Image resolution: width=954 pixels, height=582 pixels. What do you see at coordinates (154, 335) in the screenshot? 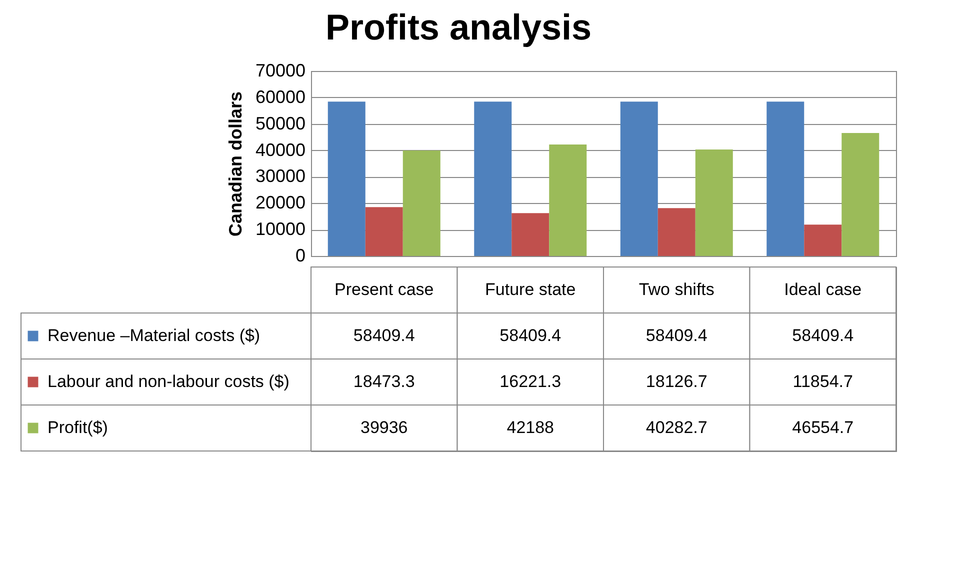
I see `legend-label: Revenue –Material costs ($)` at bounding box center [154, 335].